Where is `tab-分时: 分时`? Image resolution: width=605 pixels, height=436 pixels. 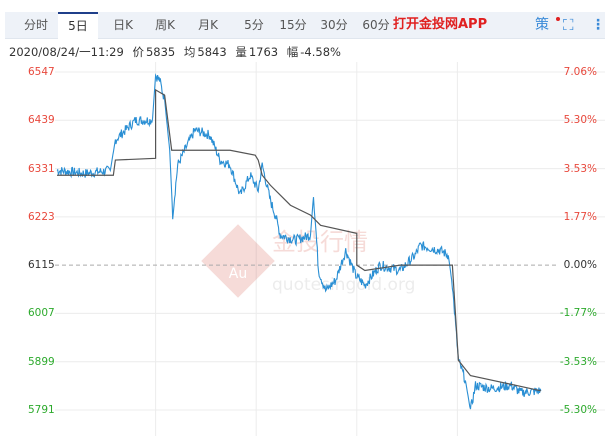
tab-分时: 分时 is located at coordinates (35, 25).